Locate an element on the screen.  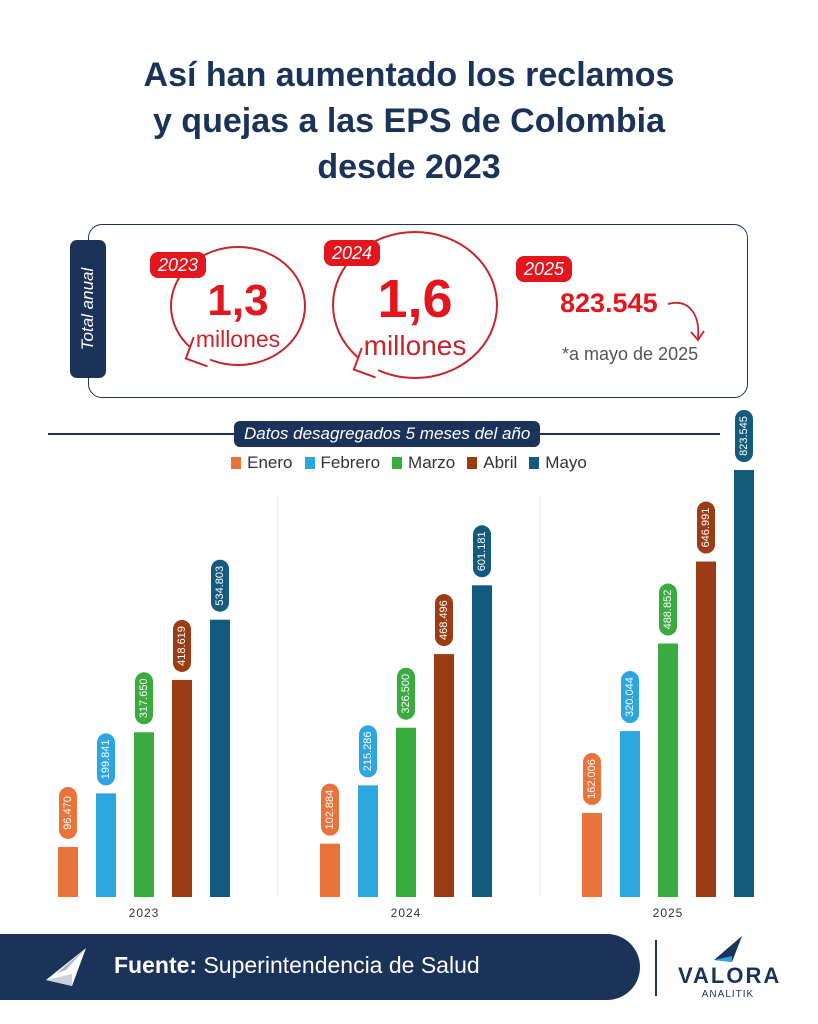
data-label: 601.181 is located at coordinates (482, 551).